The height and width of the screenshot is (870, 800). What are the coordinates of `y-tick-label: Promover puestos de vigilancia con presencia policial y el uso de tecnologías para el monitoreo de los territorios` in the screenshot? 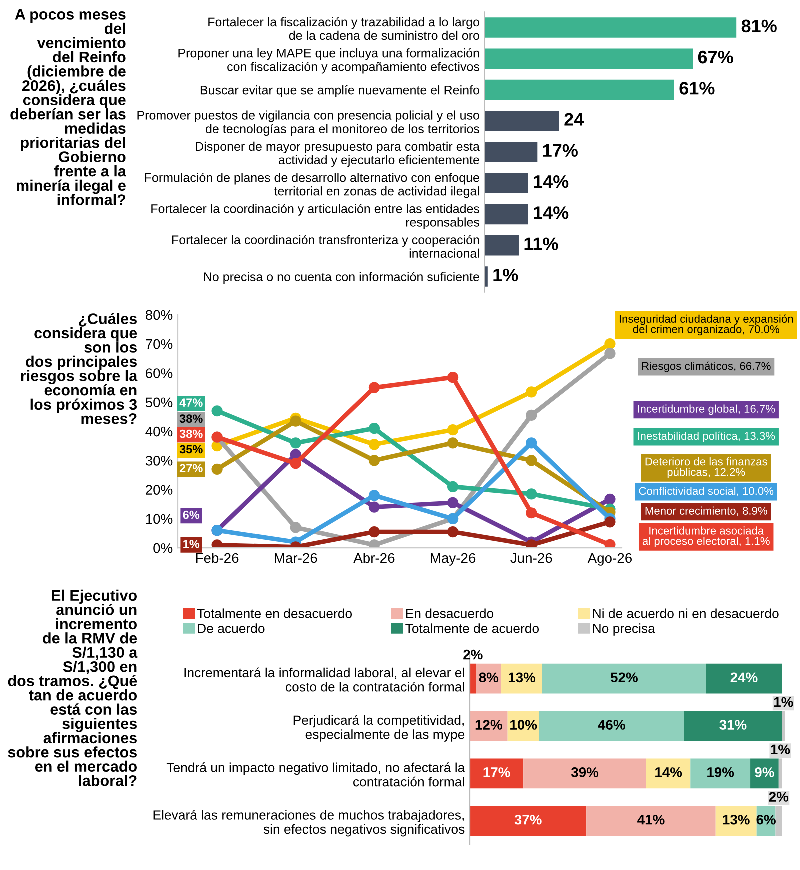 It's located at (309, 123).